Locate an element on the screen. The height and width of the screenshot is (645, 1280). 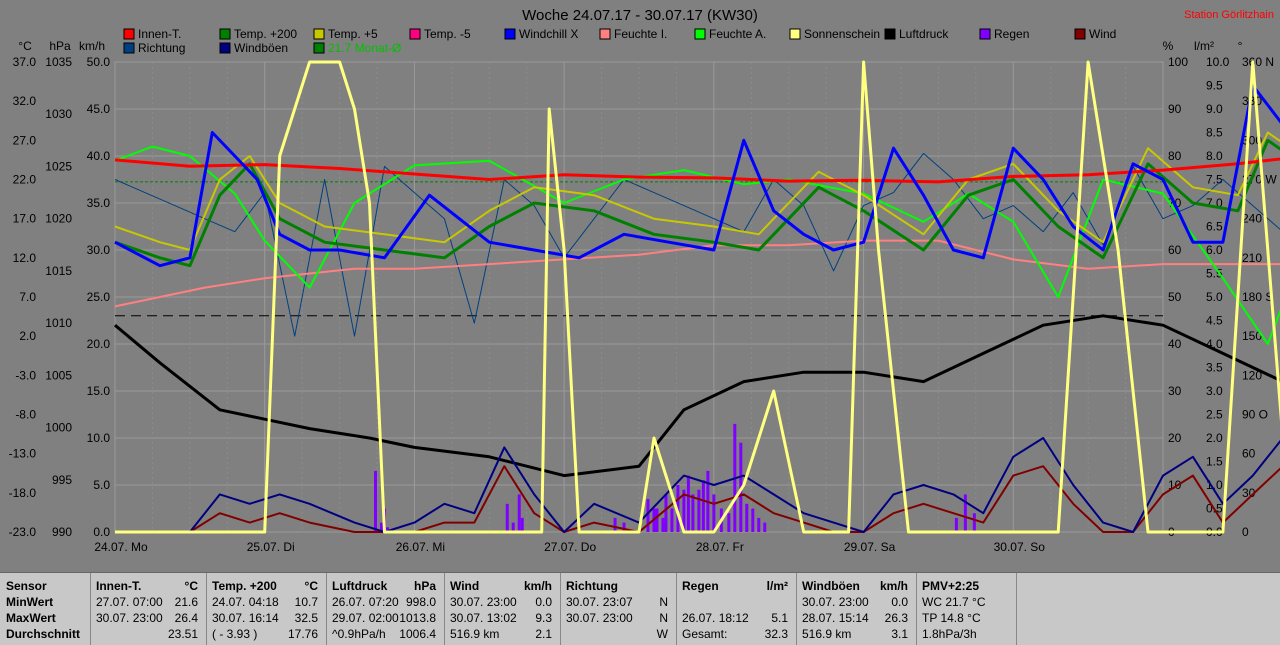
summary-cell: PMV+2:25 is located at coordinates (951, 586).